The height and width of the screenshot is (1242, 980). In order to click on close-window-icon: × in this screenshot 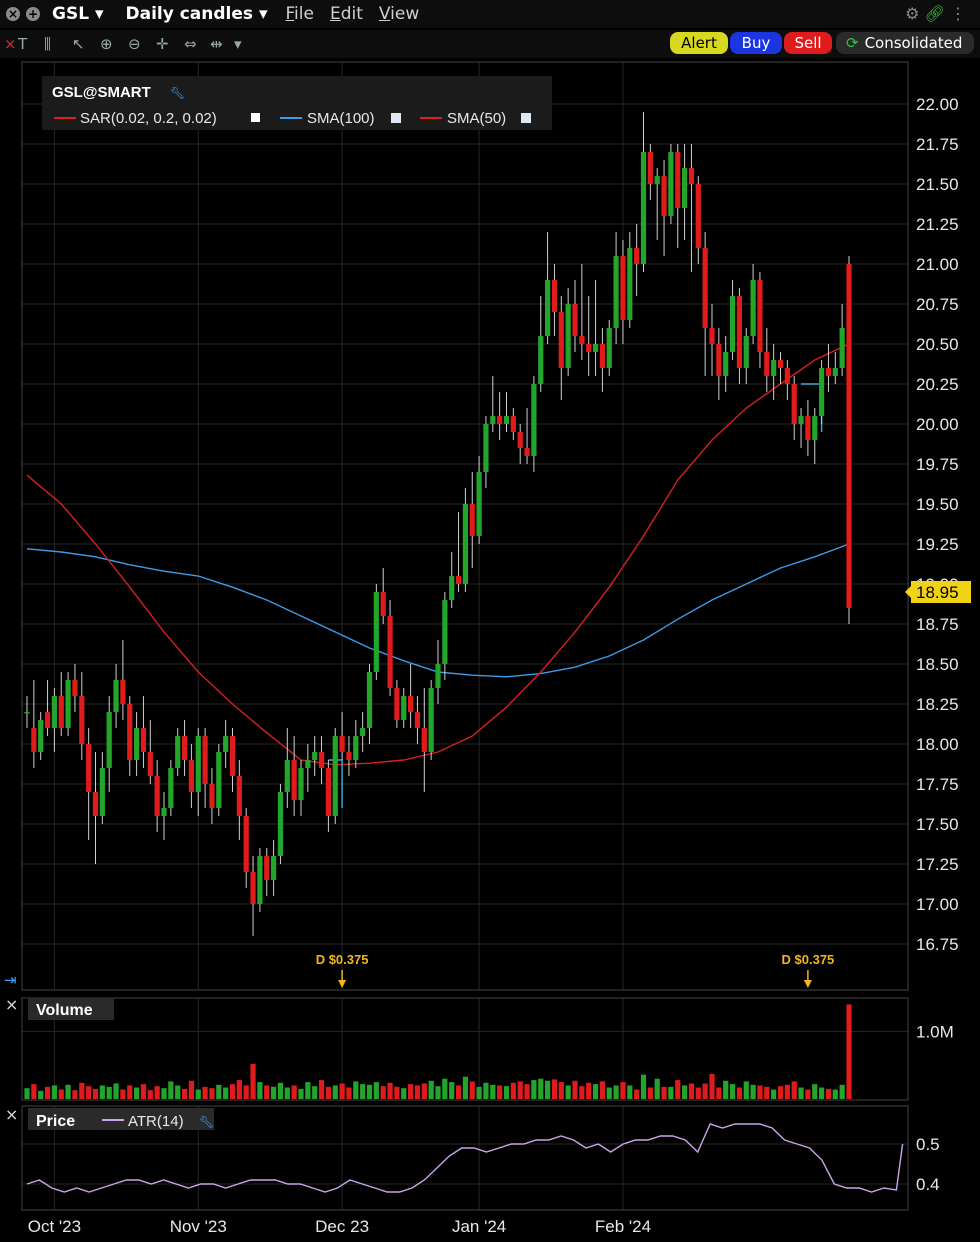, I will do `click(13, 14)`.